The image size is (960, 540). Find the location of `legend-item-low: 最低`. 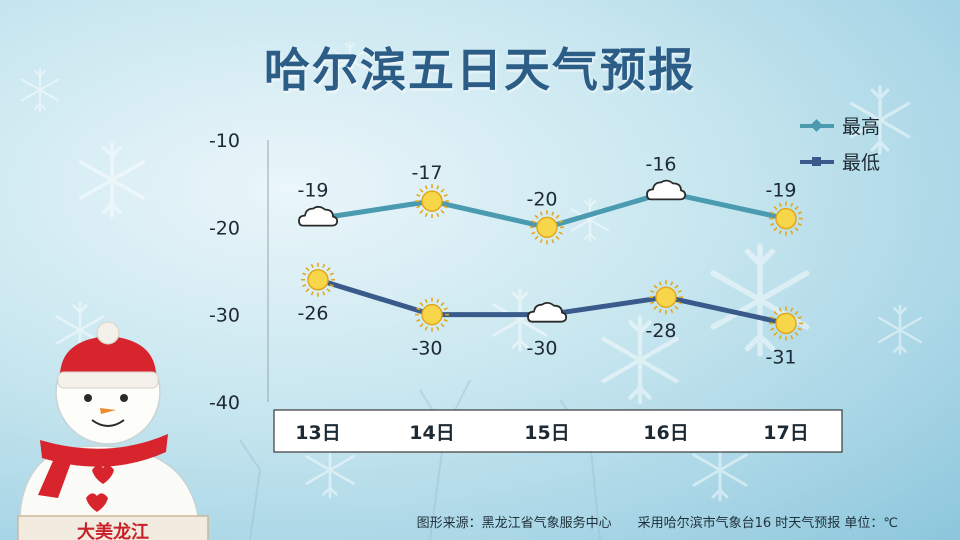

legend-item-low: 最低 is located at coordinates (840, 163).